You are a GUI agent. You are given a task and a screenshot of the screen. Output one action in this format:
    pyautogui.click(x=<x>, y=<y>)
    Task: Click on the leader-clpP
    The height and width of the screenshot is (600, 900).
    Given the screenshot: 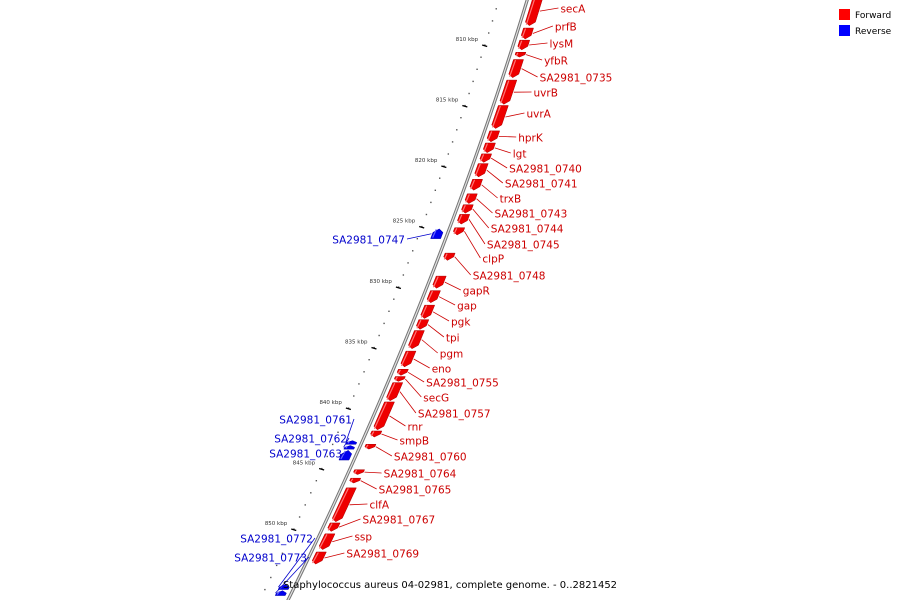 What is the action you would take?
    pyautogui.click(x=472, y=245)
    